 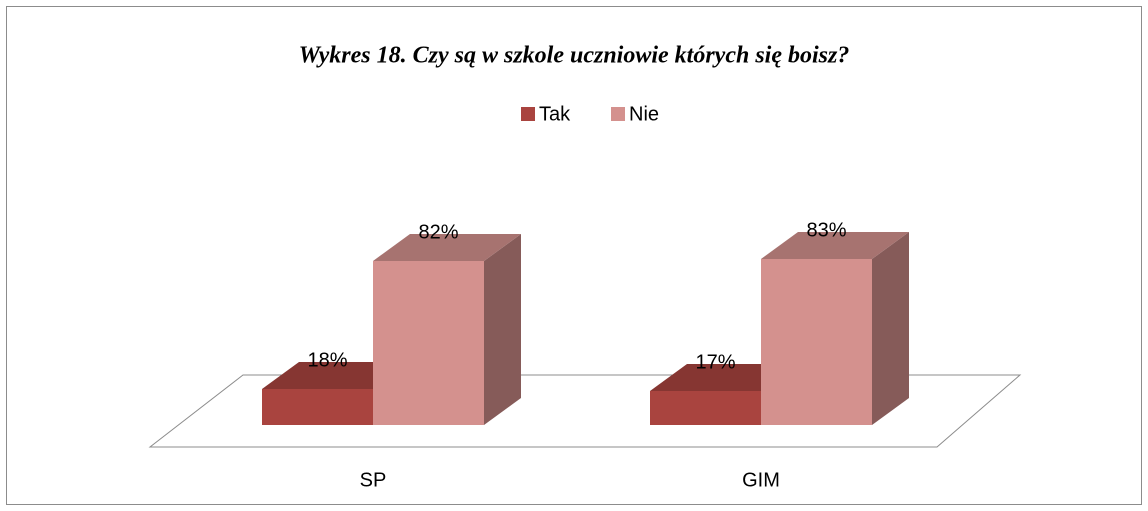 I want to click on data-label: 82%, so click(x=438, y=232).